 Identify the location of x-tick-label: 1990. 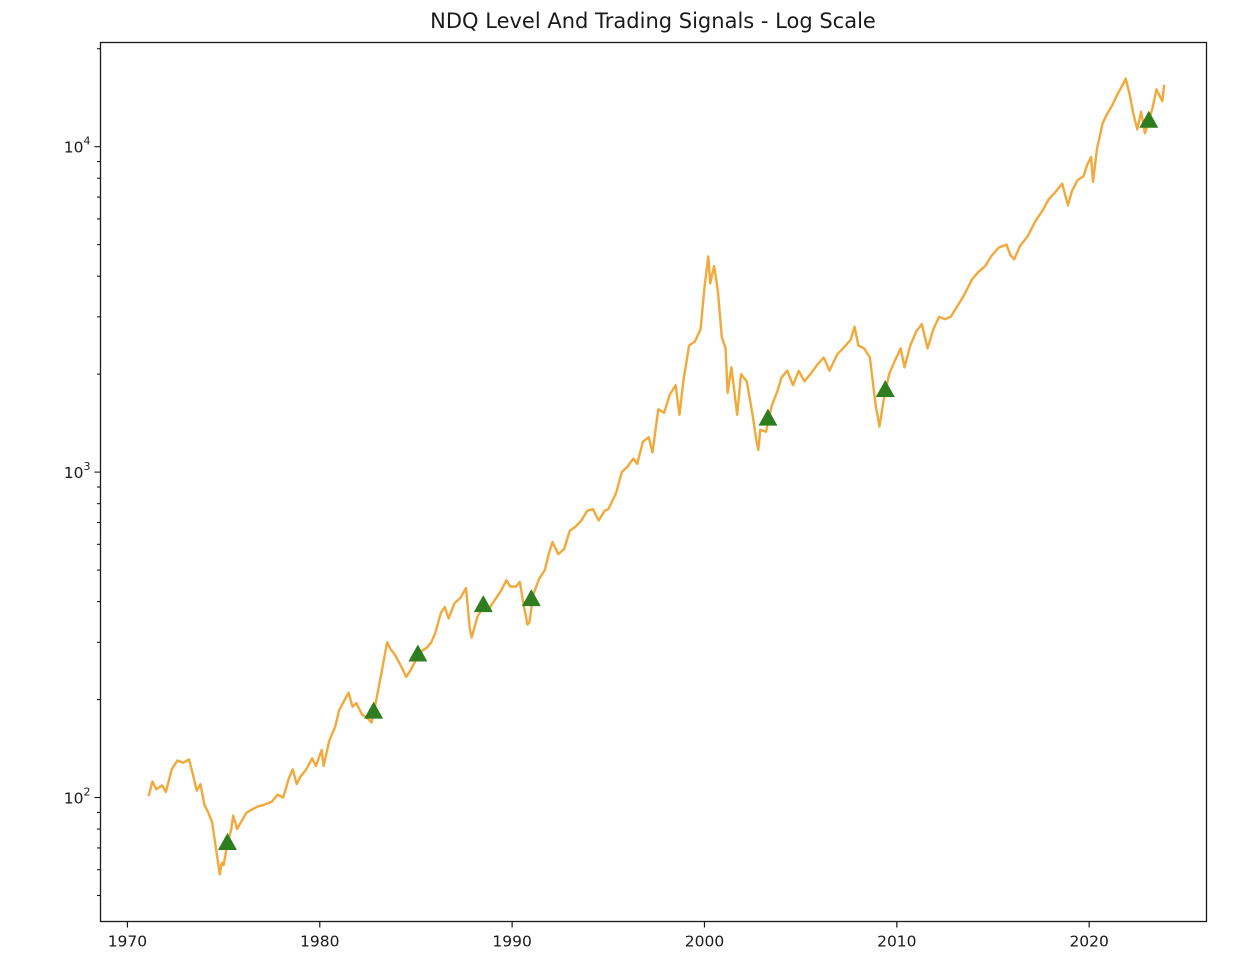
(511, 942).